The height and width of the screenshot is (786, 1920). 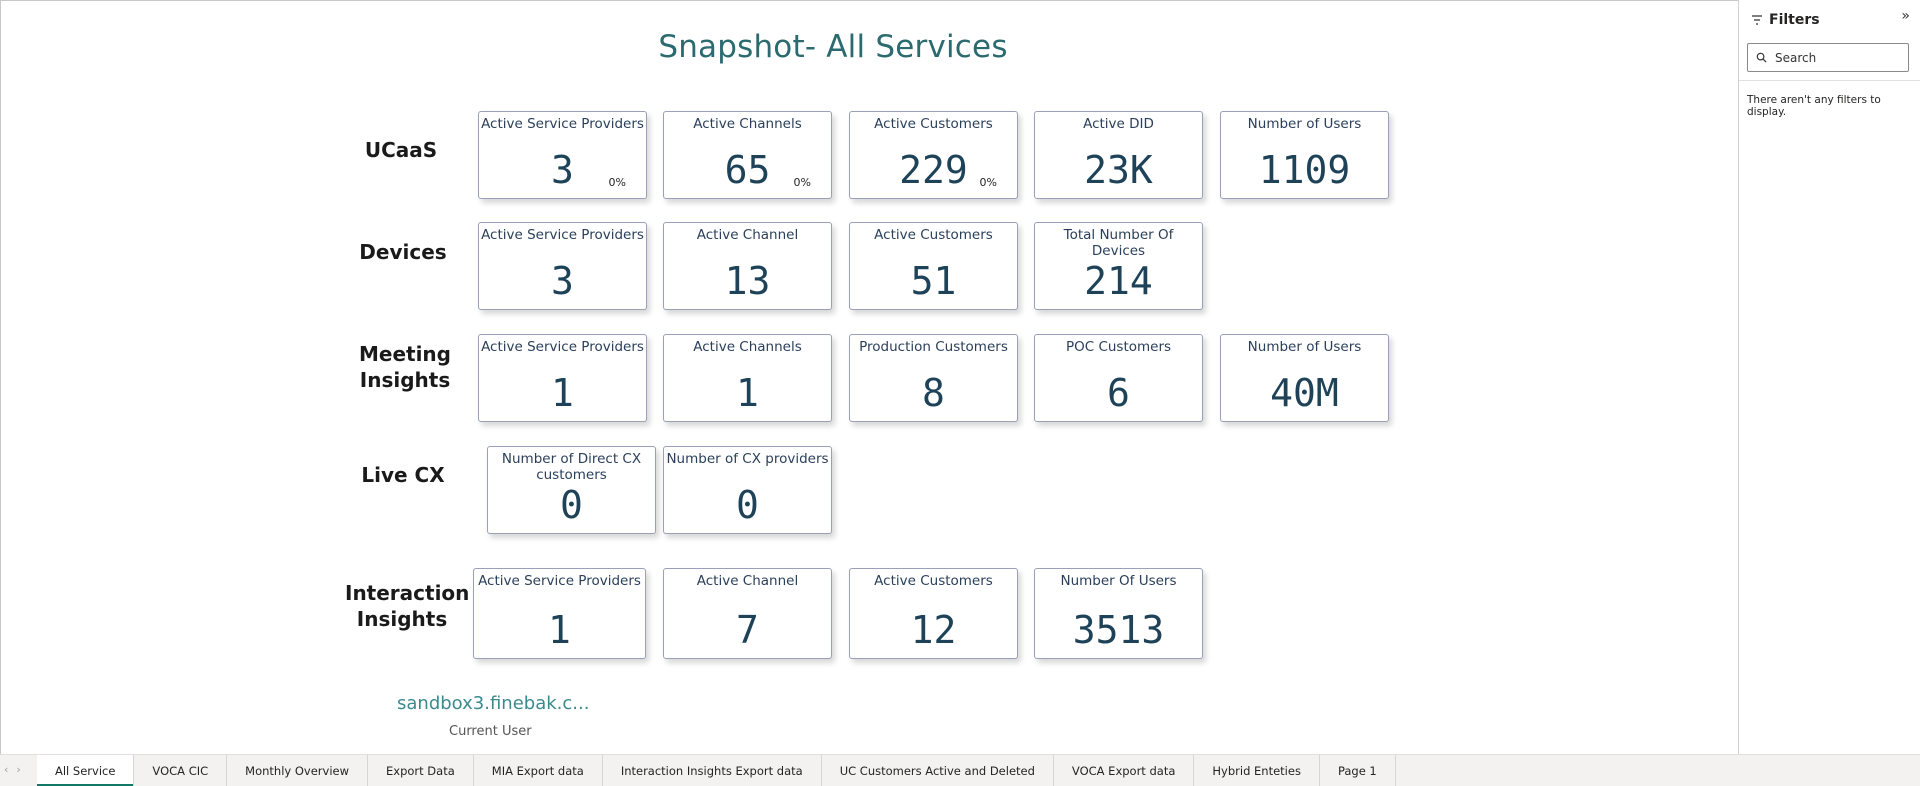 I want to click on search-icon, so click(x=1761, y=57).